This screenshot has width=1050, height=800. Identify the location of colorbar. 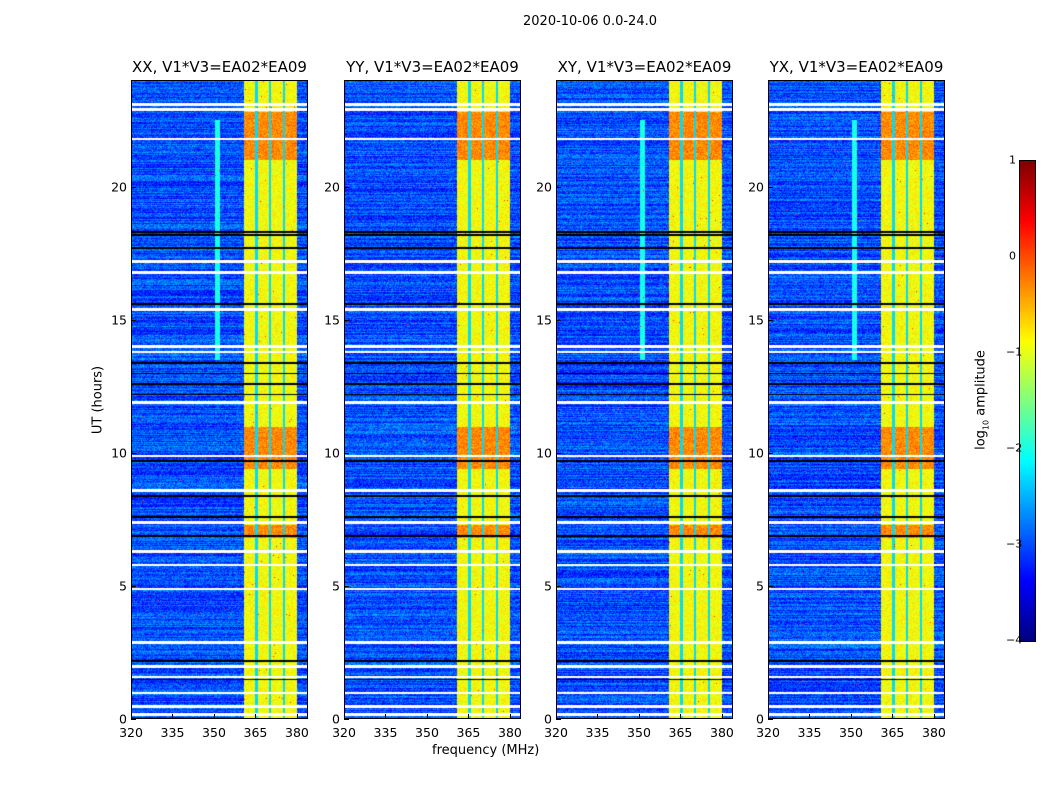
(1027, 401).